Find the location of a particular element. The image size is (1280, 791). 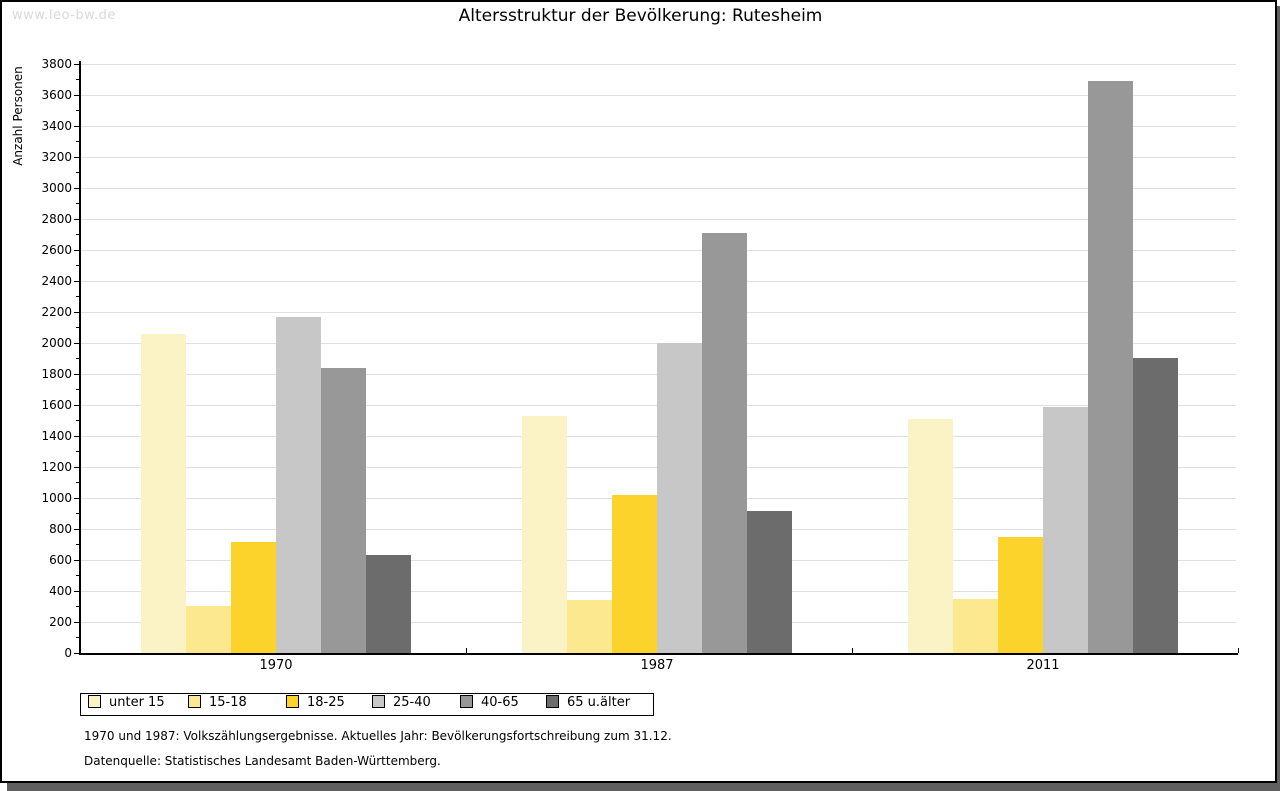

y-tick-label: 1800 is located at coordinates (56, 374).